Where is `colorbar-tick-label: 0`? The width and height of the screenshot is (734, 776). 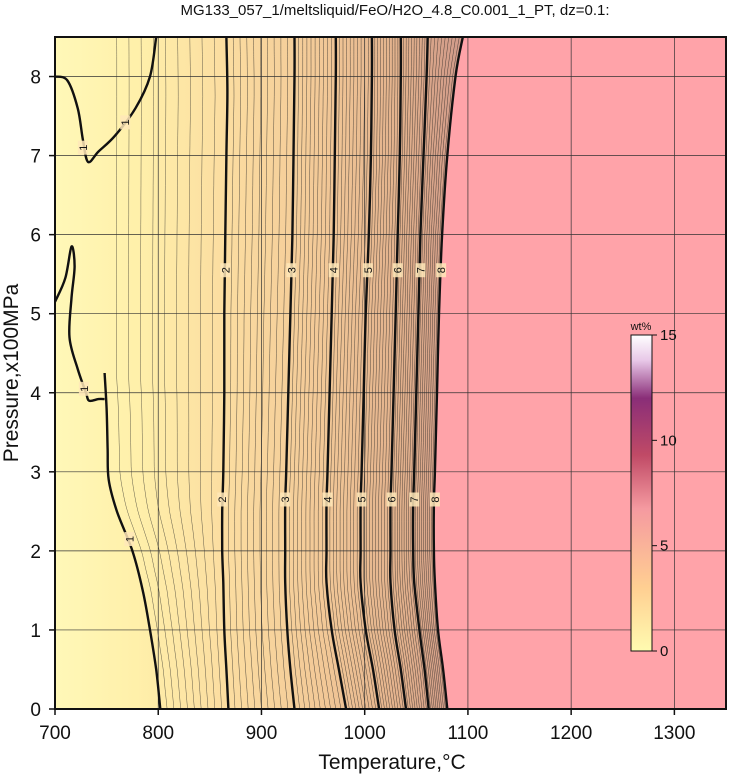 colorbar-tick-label: 0 is located at coordinates (664, 651).